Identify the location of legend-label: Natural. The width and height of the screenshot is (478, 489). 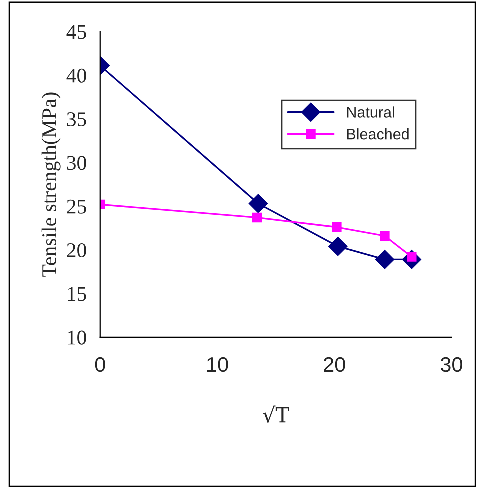
(370, 112).